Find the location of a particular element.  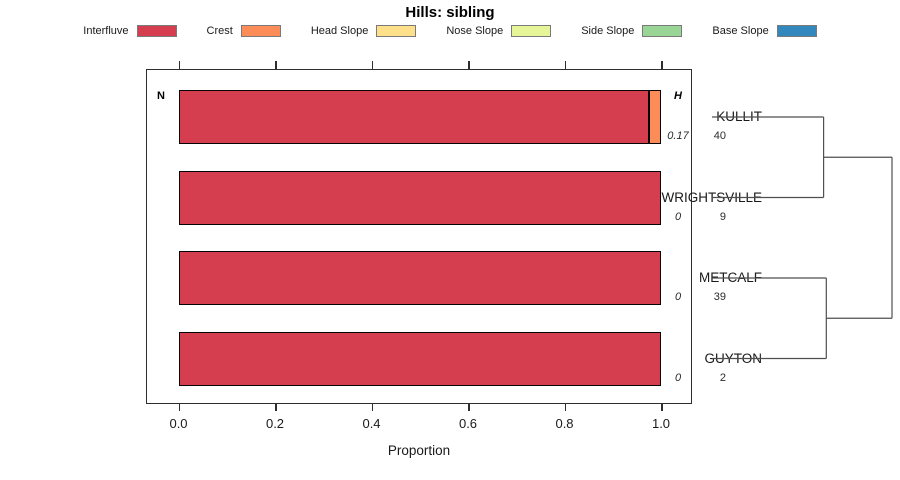

n-column-header: N is located at coordinates (161, 96).